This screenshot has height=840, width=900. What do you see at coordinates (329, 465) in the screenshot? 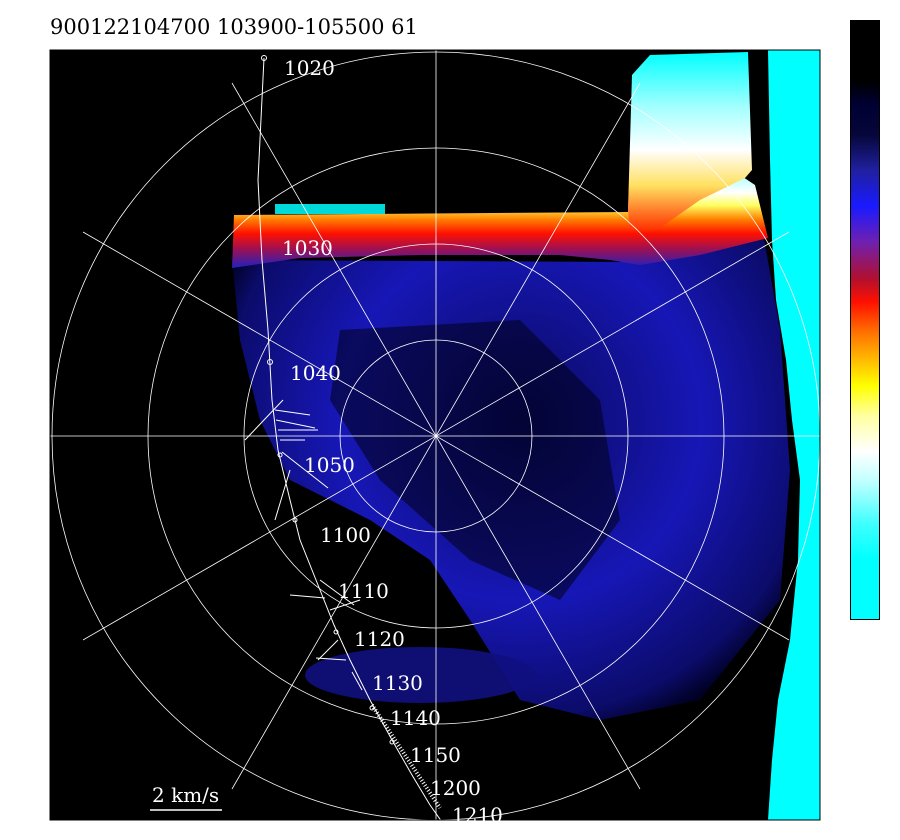
I see `track-time-label: 1050` at bounding box center [329, 465].